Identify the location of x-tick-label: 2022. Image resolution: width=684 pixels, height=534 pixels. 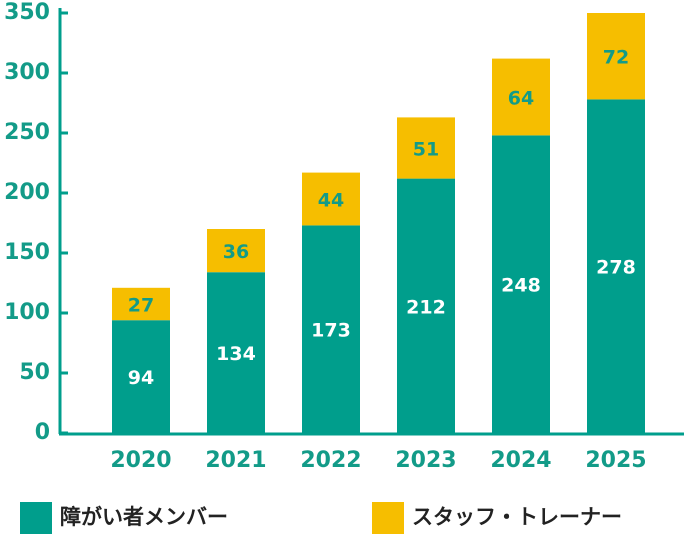
(330, 460).